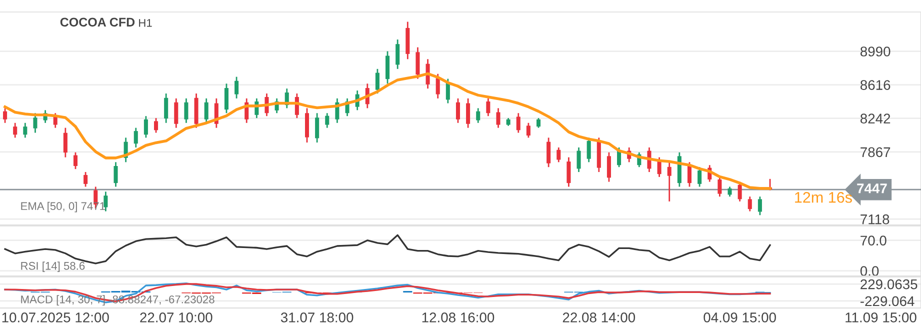 The image size is (921, 334). I want to click on y-tick-label: 229.0635, so click(889, 284).